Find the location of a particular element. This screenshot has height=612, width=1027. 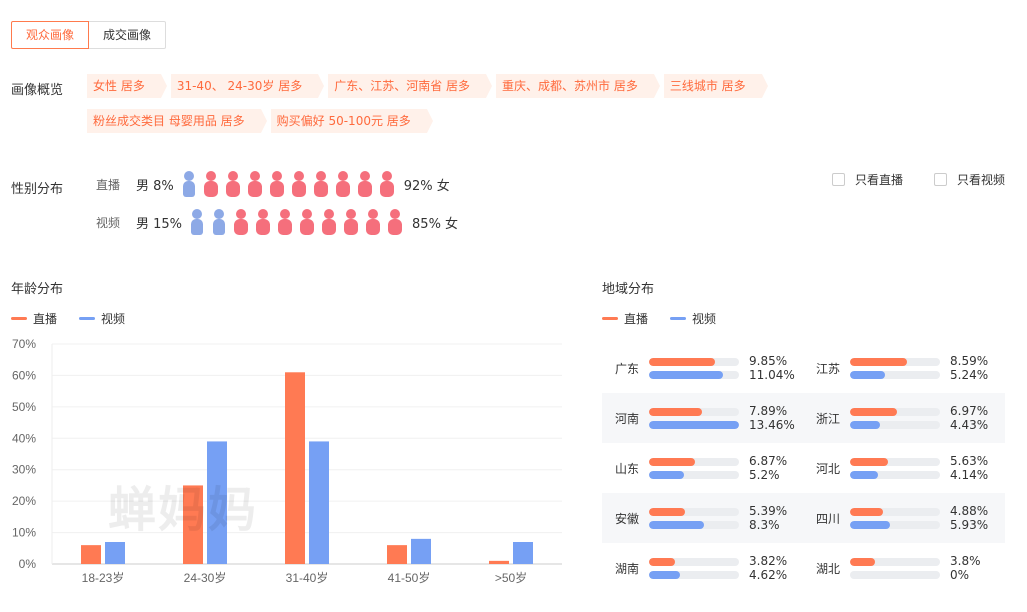

y-tick-label: 10% is located at coordinates (24, 533).